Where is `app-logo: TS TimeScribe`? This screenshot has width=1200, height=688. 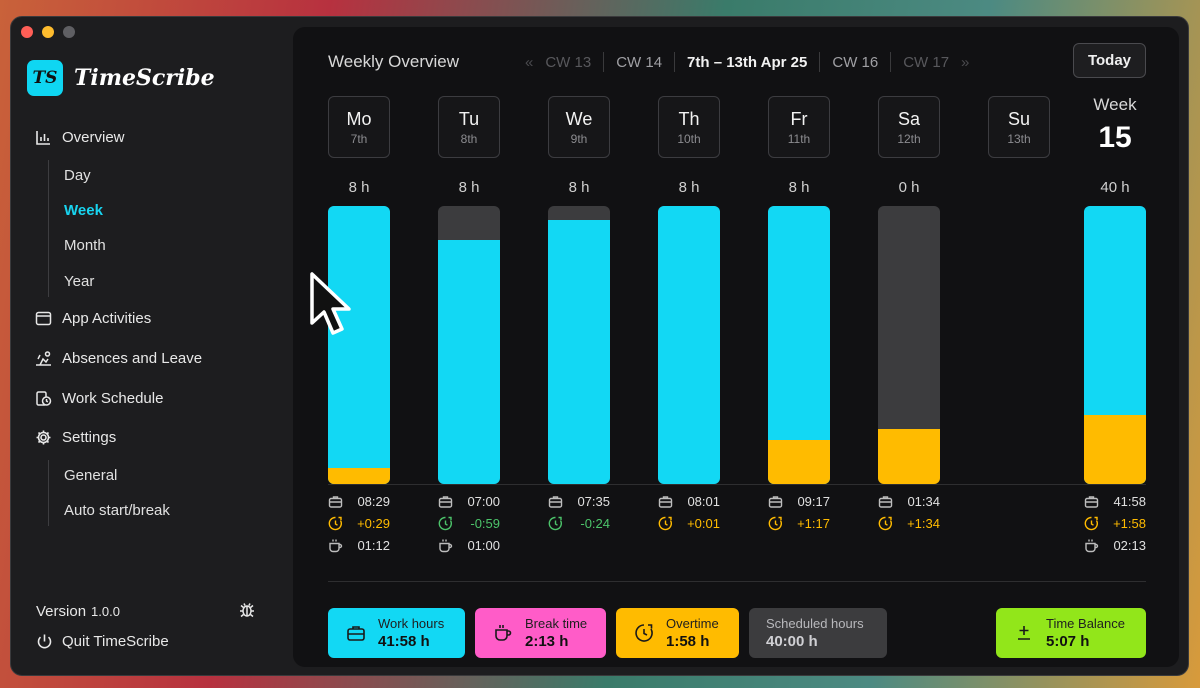 app-logo: TS TimeScribe is located at coordinates (121, 78).